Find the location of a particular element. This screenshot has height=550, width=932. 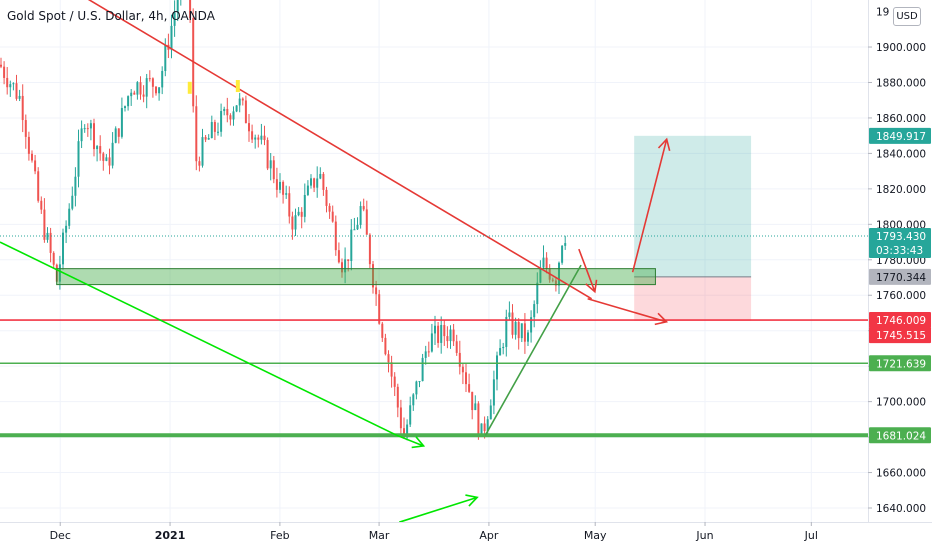

up-arrow-target-head is located at coordinates (664, 144).